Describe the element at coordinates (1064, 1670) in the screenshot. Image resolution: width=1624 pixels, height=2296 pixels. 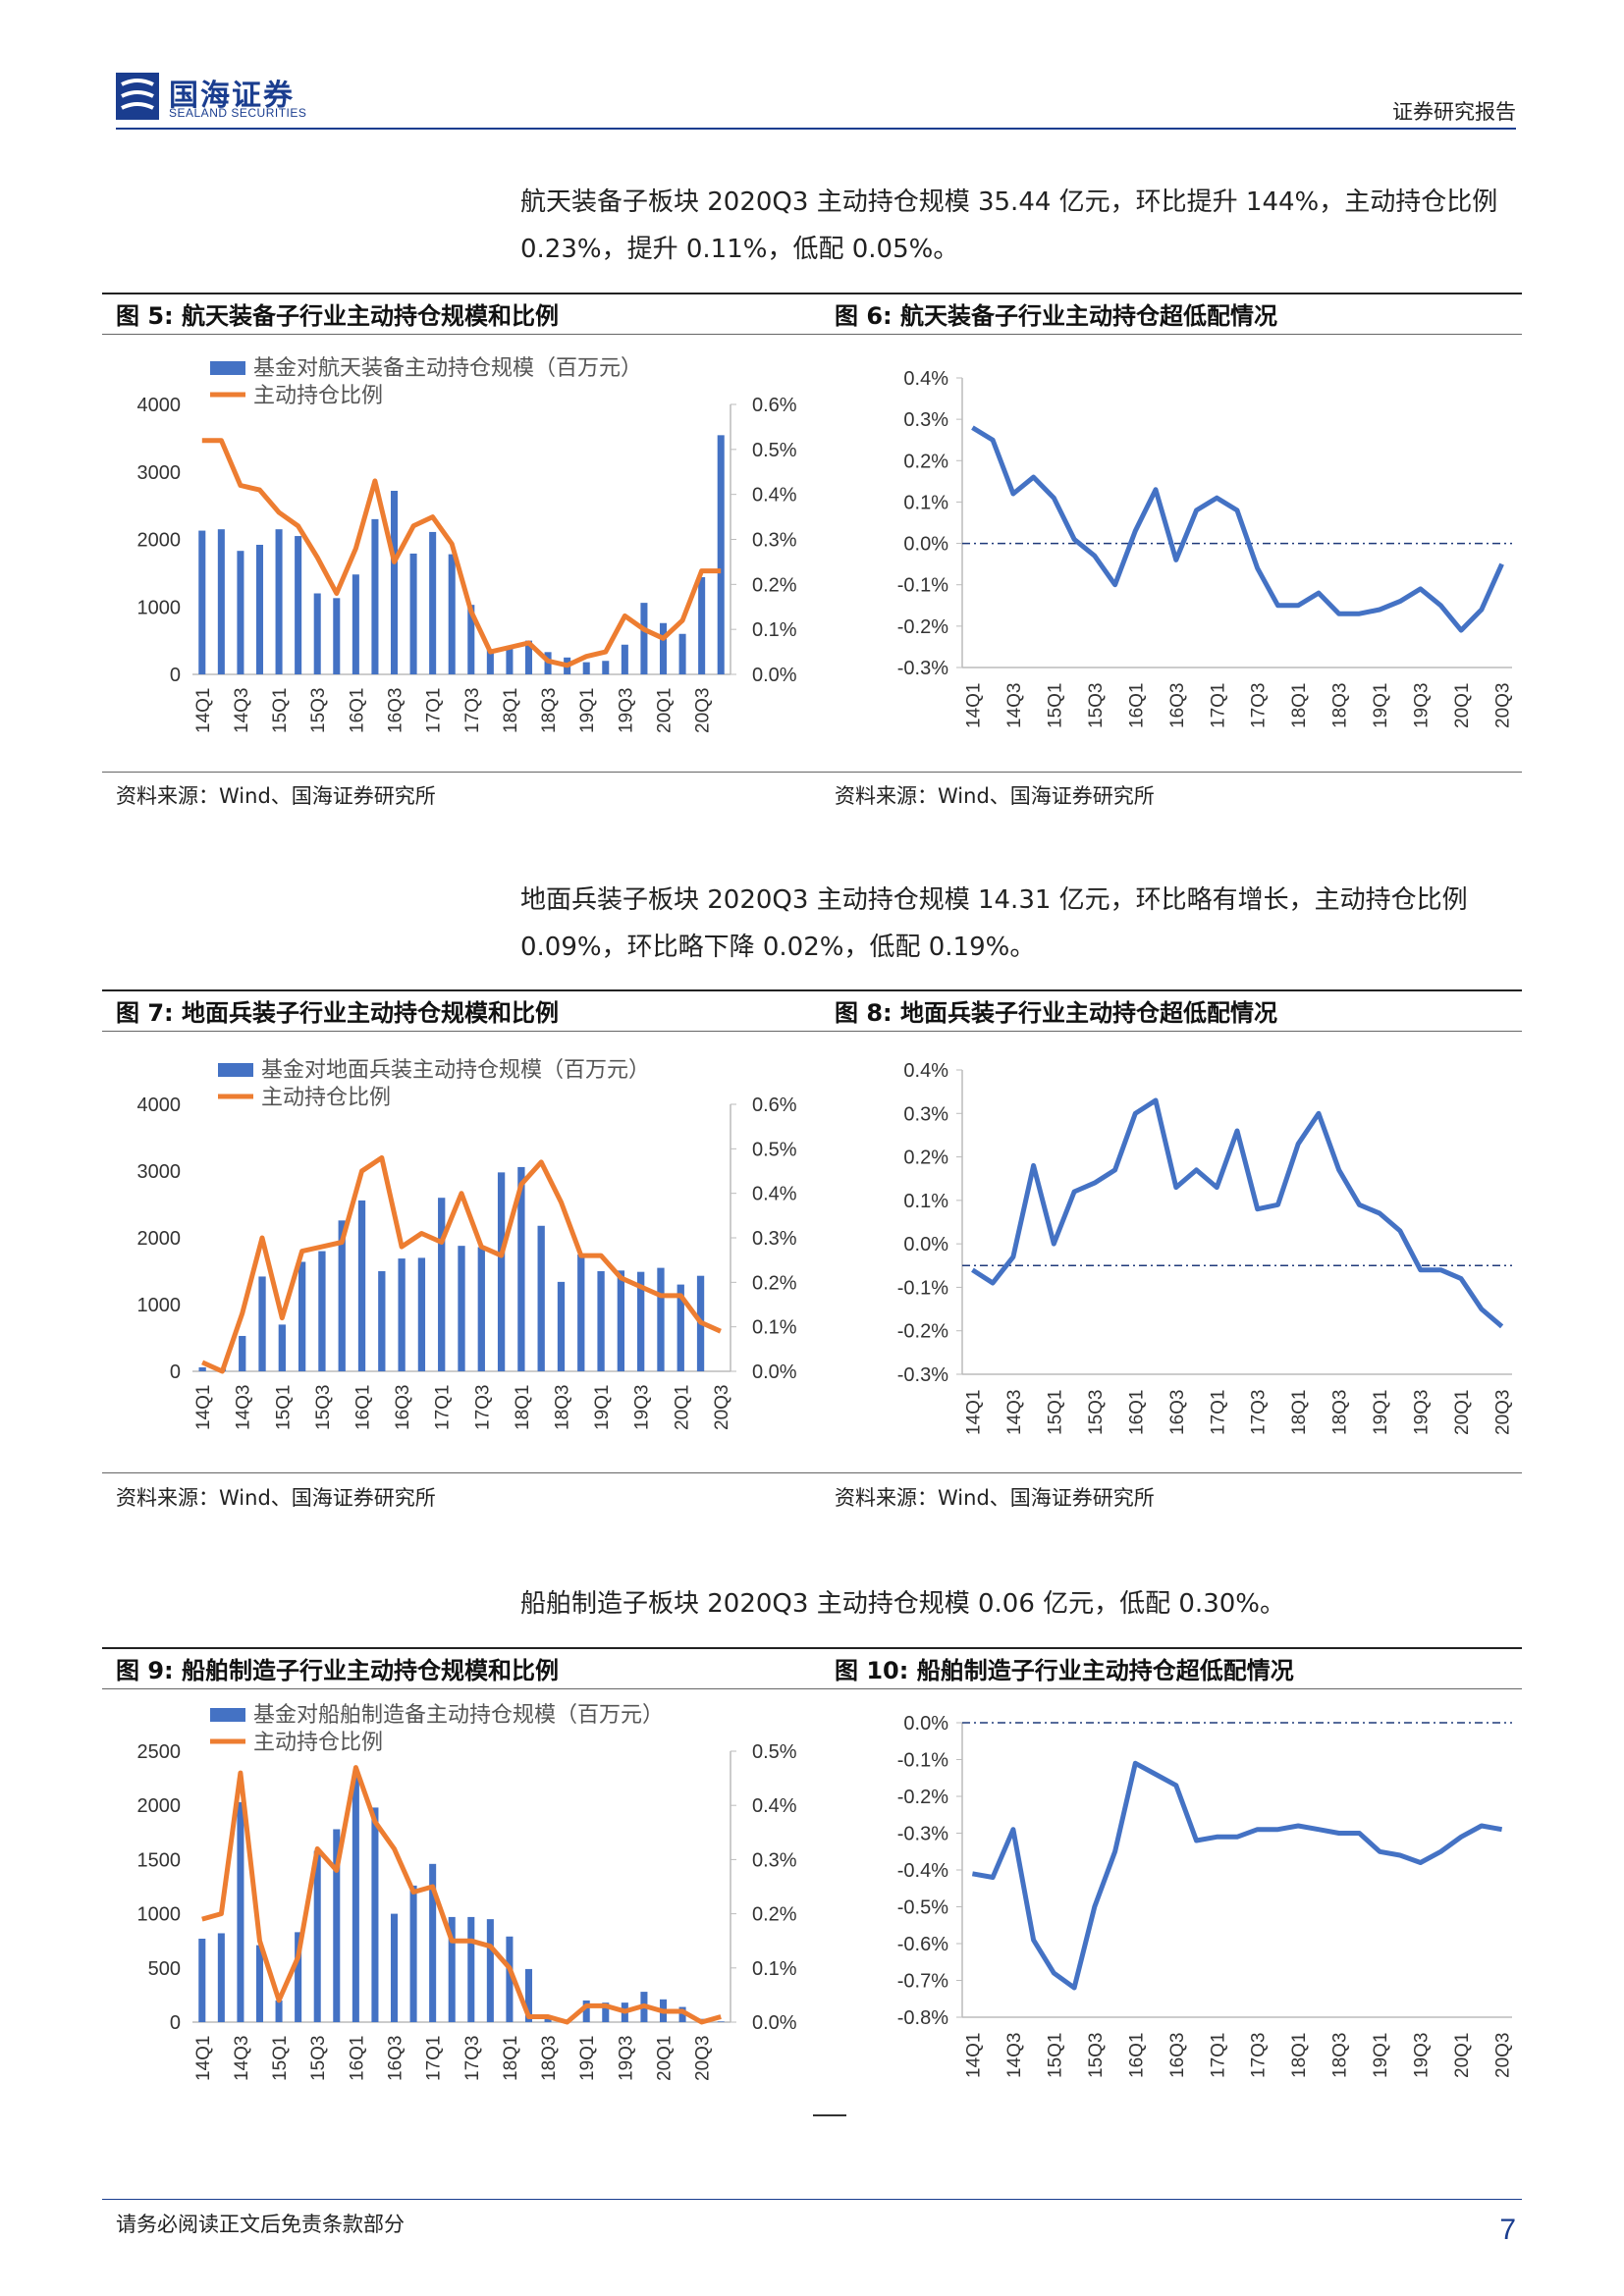
I see `figure10-title: 图 10: 船舶制造子行业主动持仓超低配情况` at that location.